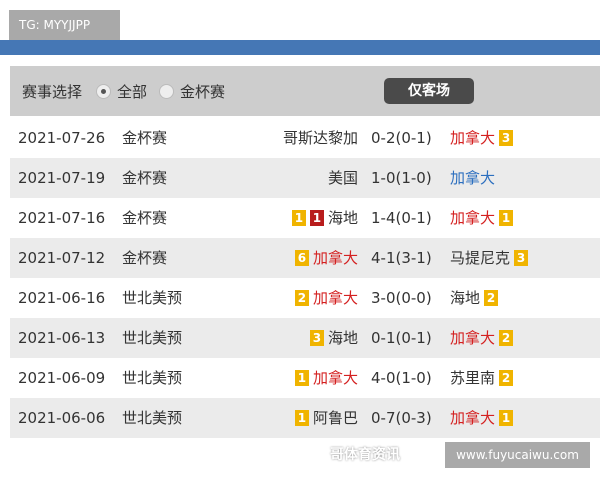  I want to click on score: 4-0(1-0), so click(401, 378).